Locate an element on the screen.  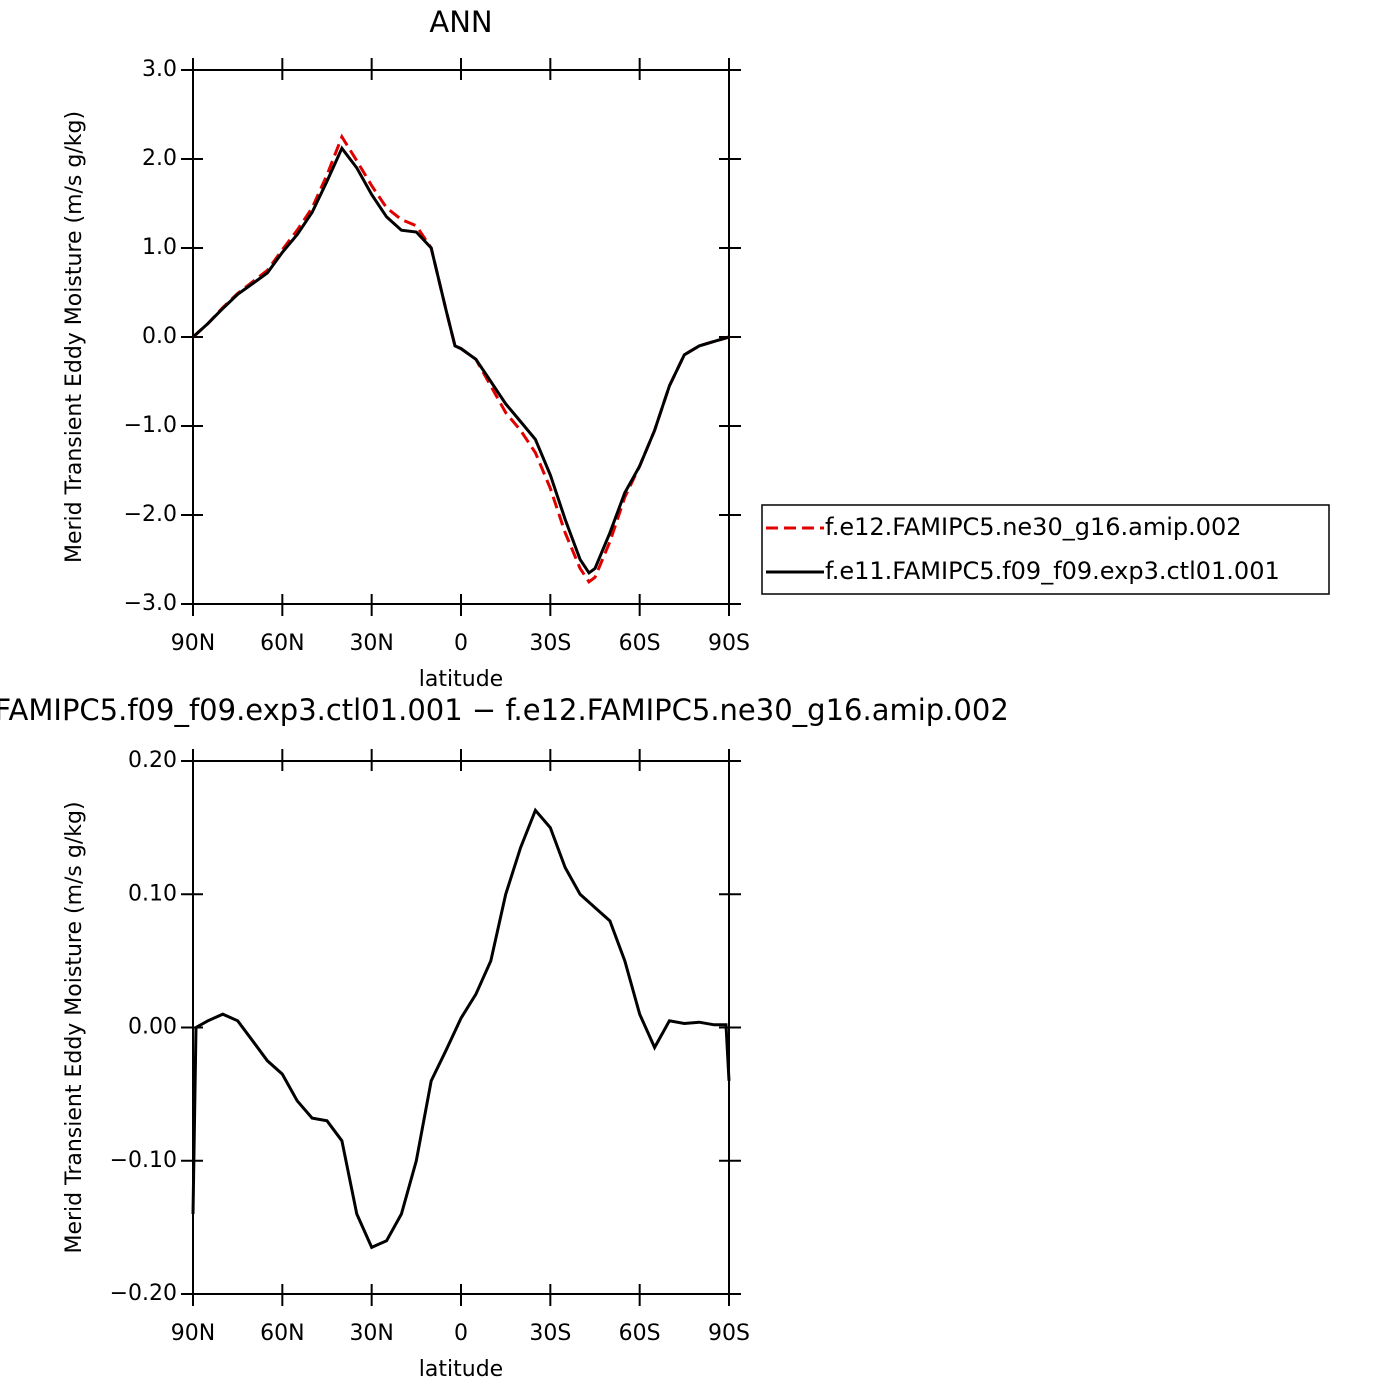
y-tick-label: 0.0 is located at coordinates (159, 336).